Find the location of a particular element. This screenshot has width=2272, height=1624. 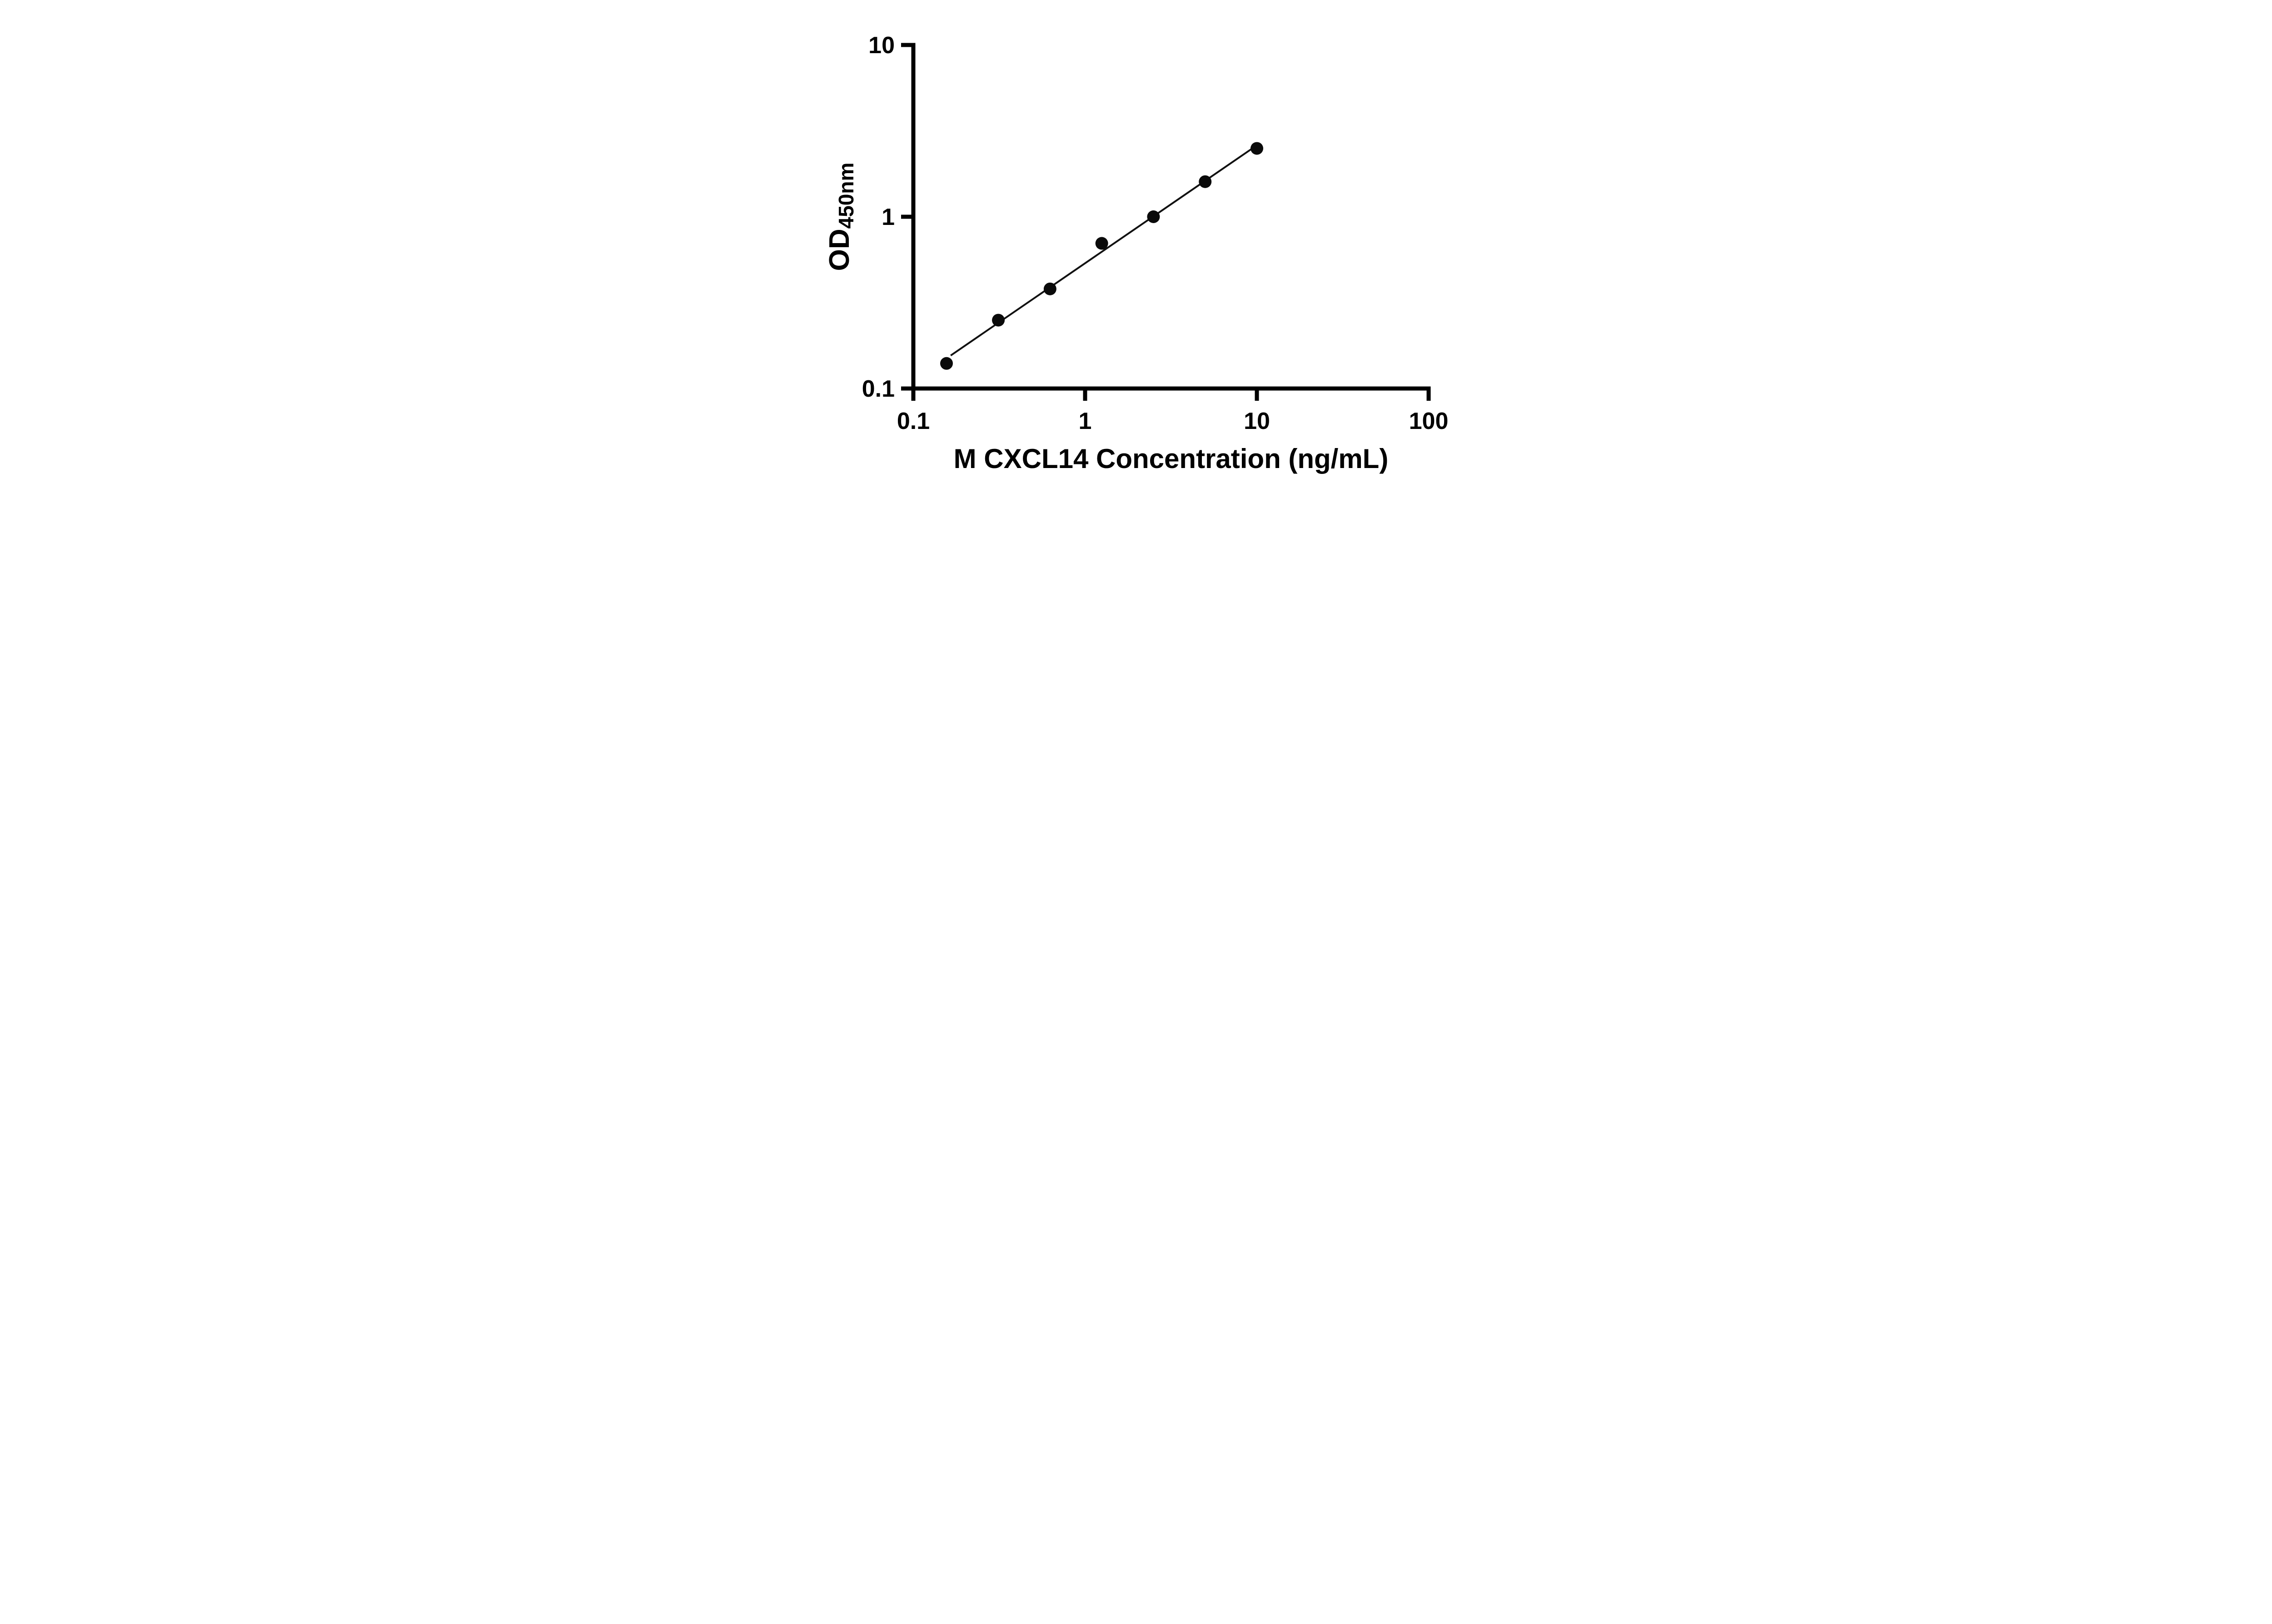

x-tick-label: 1 is located at coordinates (1085, 421).